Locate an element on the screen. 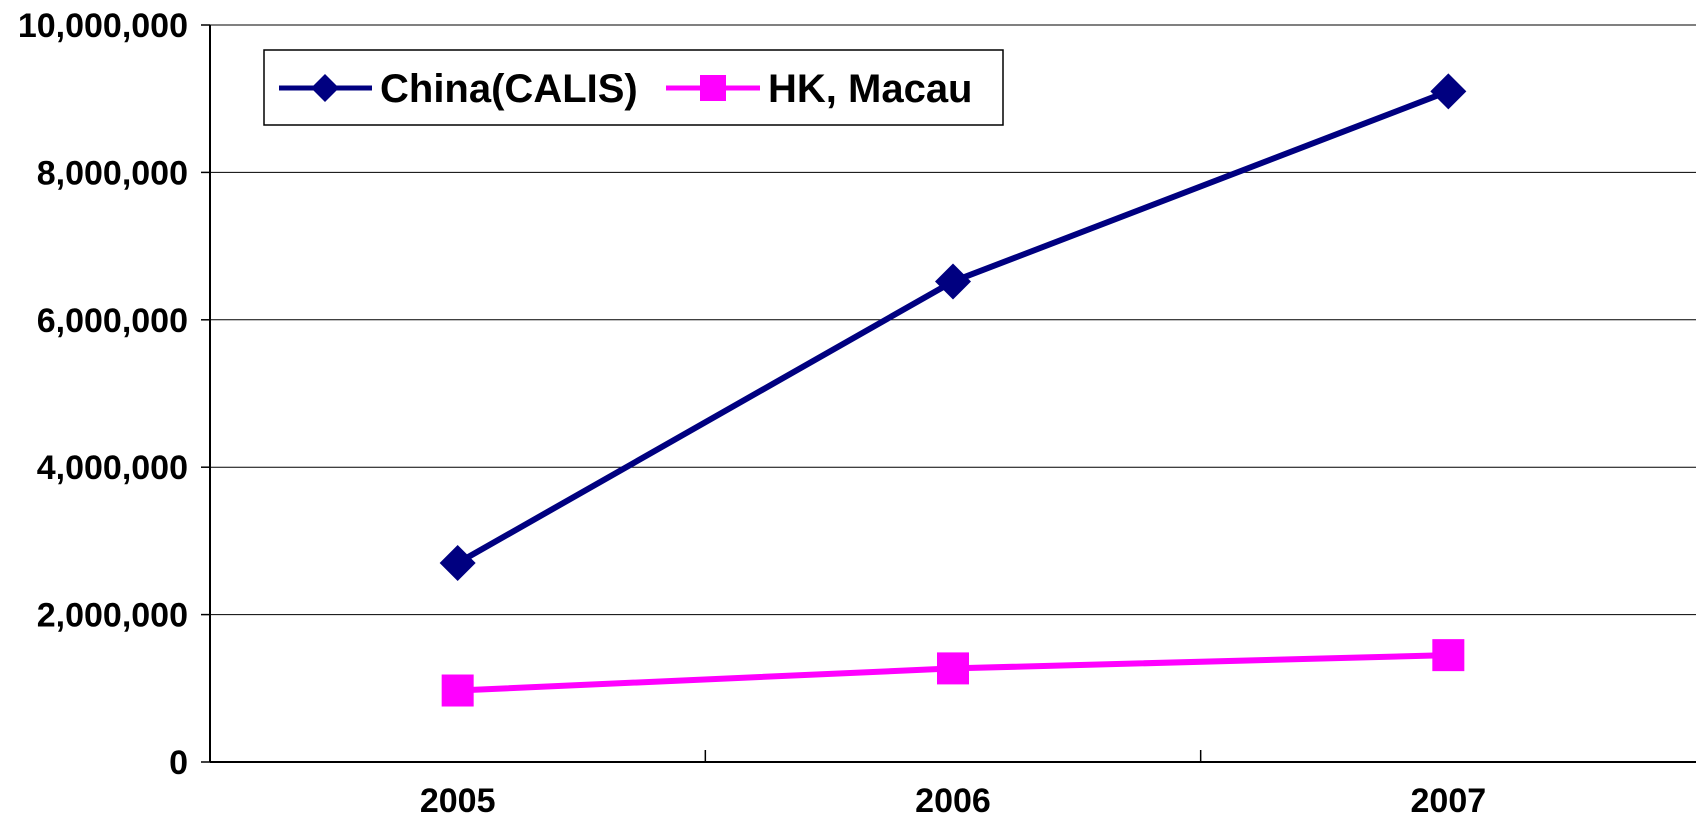 This screenshot has width=1698, height=833. legend-box is located at coordinates (633, 87).